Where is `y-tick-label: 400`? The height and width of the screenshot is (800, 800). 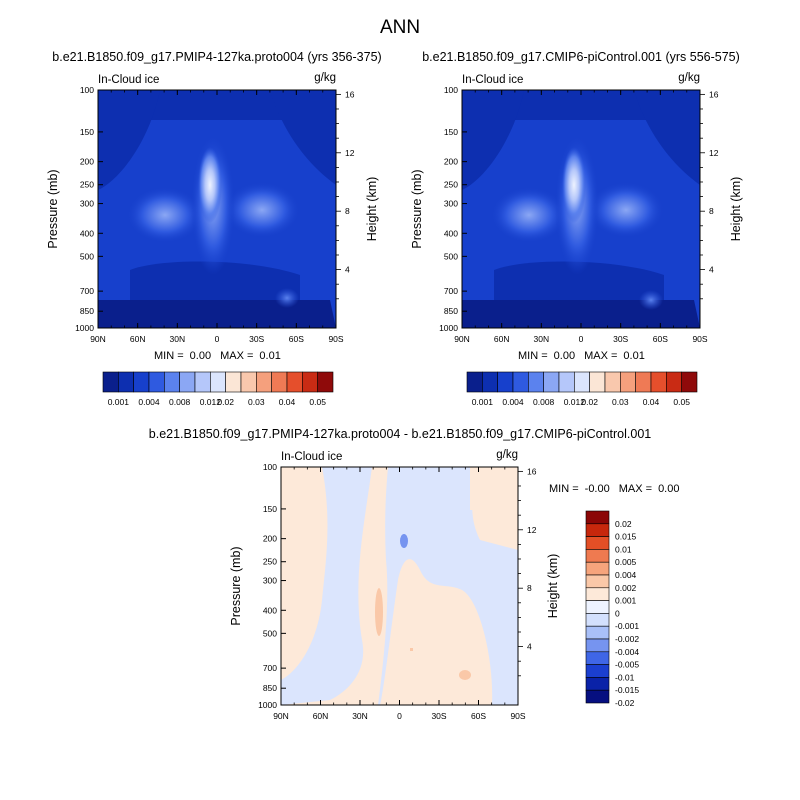
y-tick-label: 400 is located at coordinates (451, 233).